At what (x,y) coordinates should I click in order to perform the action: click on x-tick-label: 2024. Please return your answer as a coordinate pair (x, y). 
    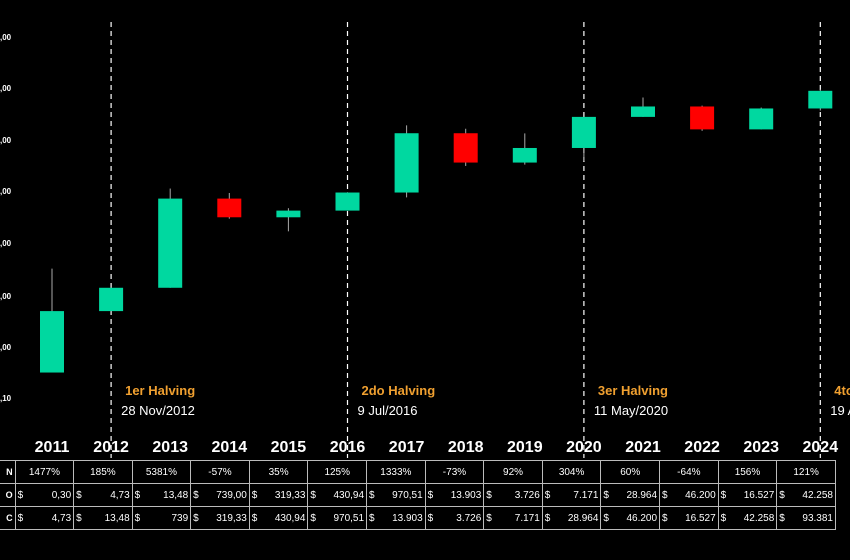
    Looking at the image, I should click on (820, 447).